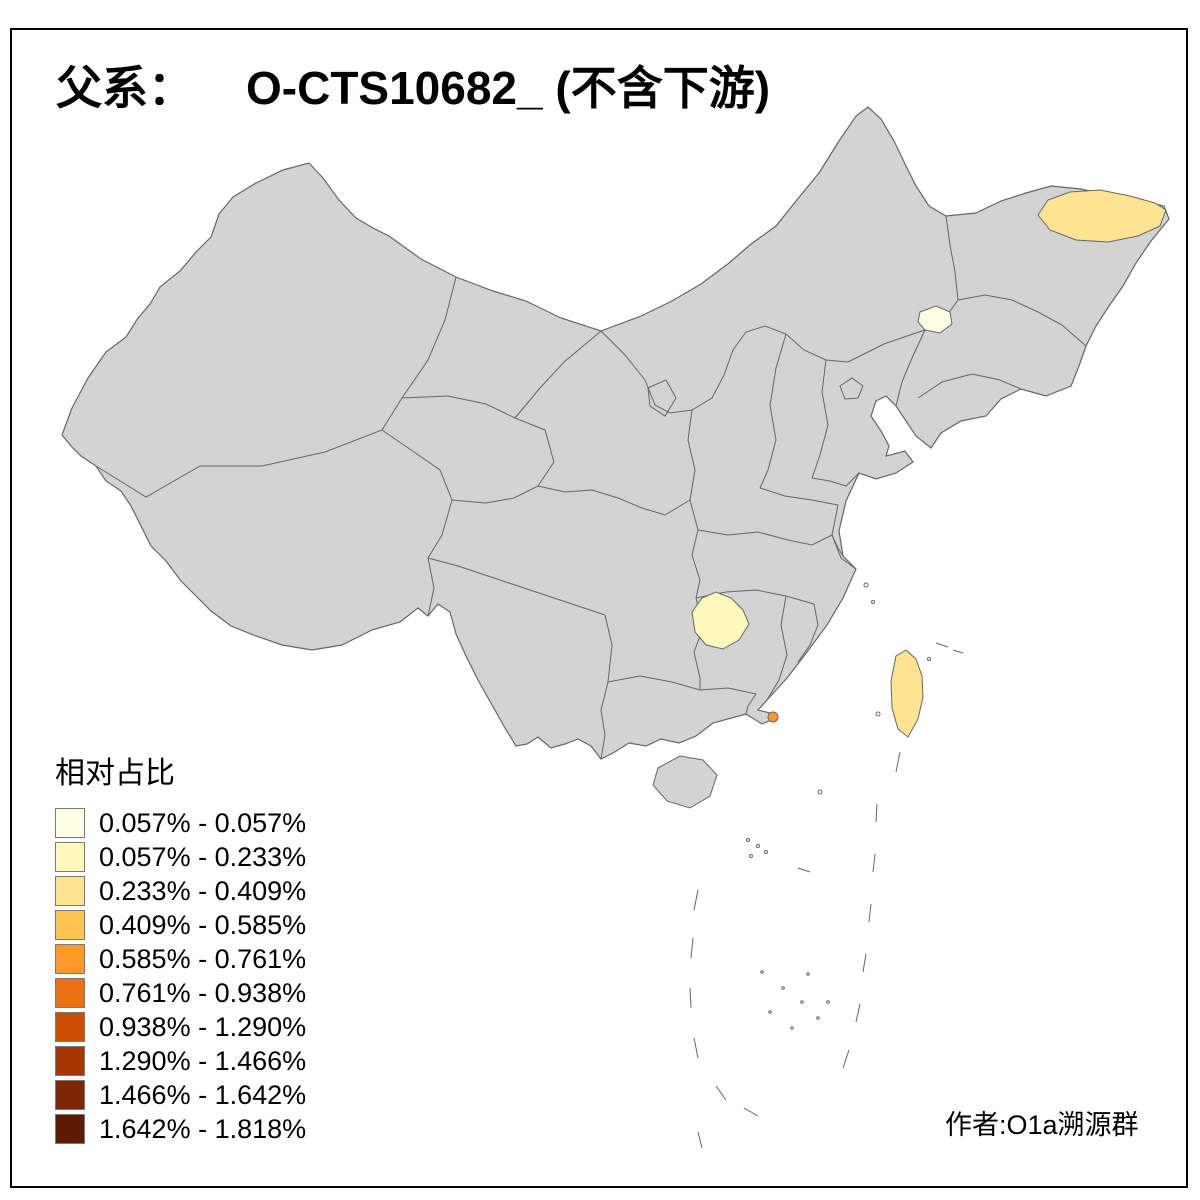 Image resolution: width=1200 pixels, height=1200 pixels. What do you see at coordinates (180, 857) in the screenshot?
I see `legend-item: 0.057% - 0.233%` at bounding box center [180, 857].